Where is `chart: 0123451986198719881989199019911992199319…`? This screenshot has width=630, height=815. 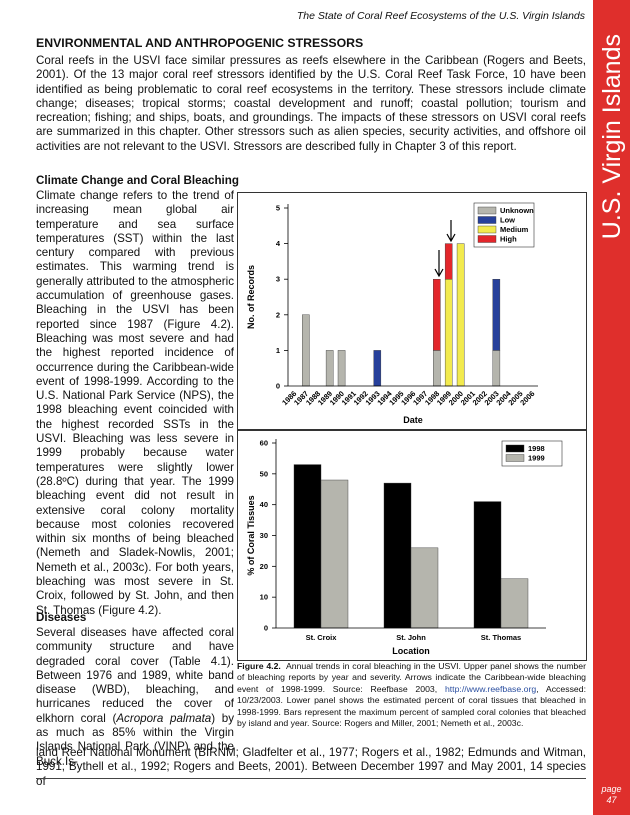
chart: 0123451986198719881989199019911992199319… is located at coordinates (392, 313).